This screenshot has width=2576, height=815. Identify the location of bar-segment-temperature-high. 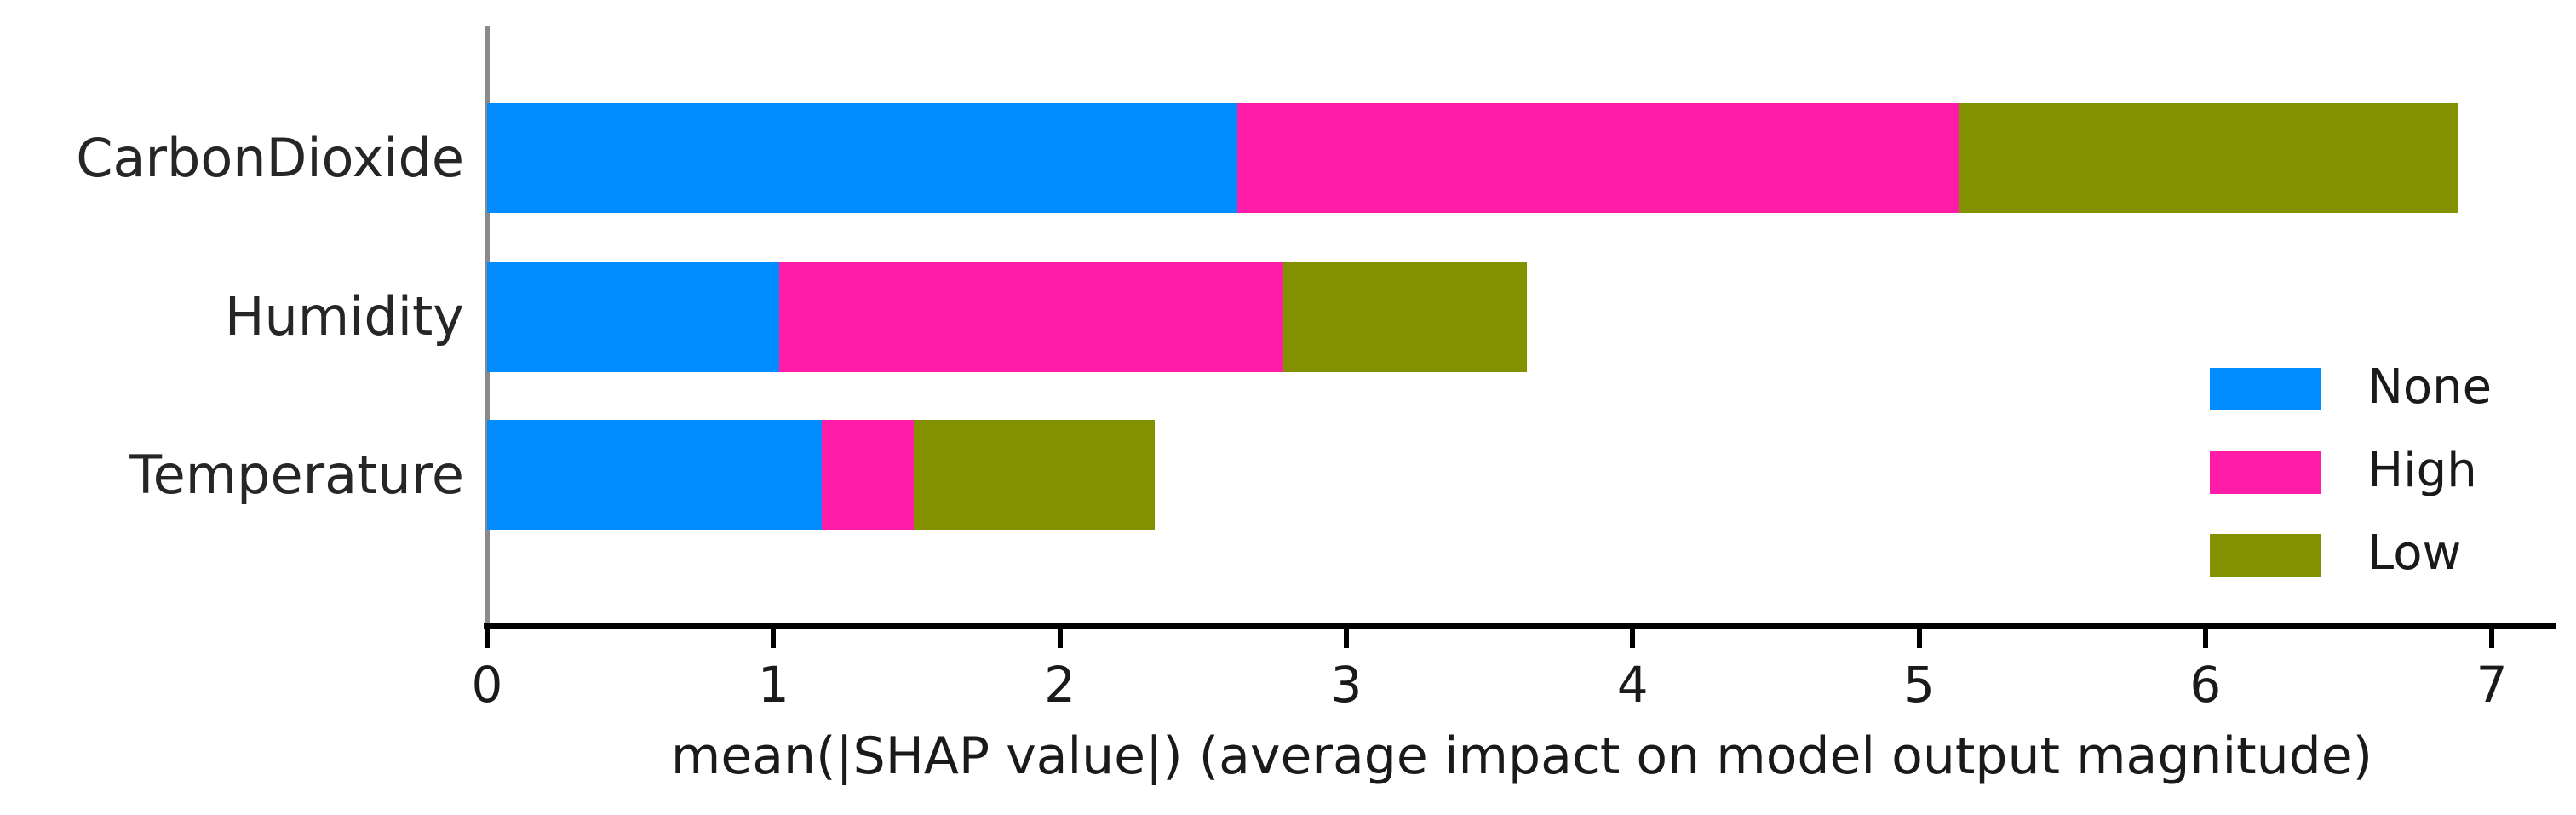
(868, 475).